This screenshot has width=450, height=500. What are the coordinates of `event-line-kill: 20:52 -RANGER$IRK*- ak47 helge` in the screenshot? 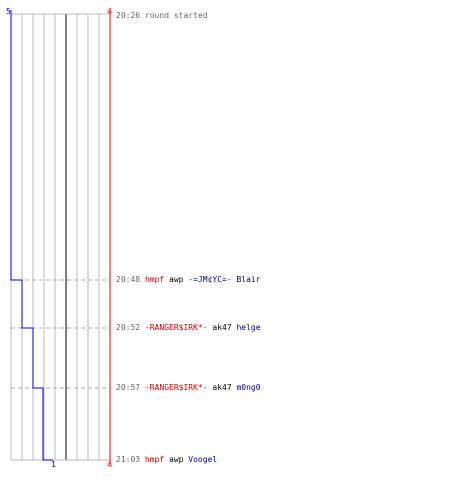 It's located at (188, 328).